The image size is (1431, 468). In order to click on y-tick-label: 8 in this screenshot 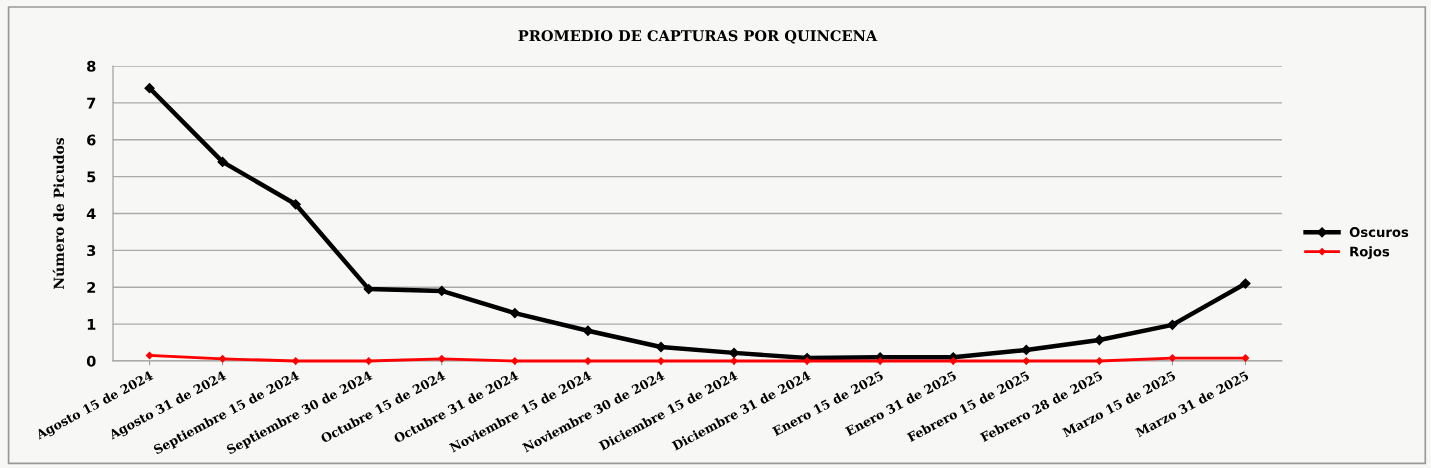, I will do `click(91, 66)`.